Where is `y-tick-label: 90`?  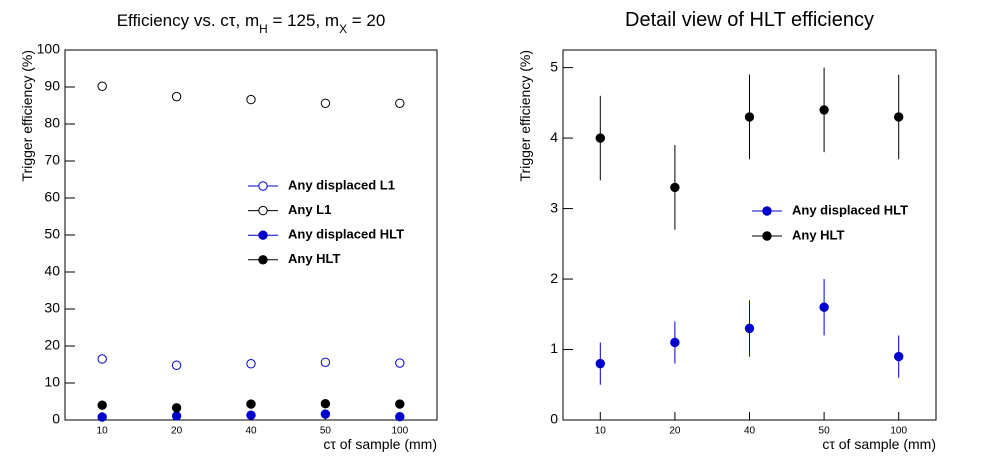 y-tick-label: 90 is located at coordinates (52, 86).